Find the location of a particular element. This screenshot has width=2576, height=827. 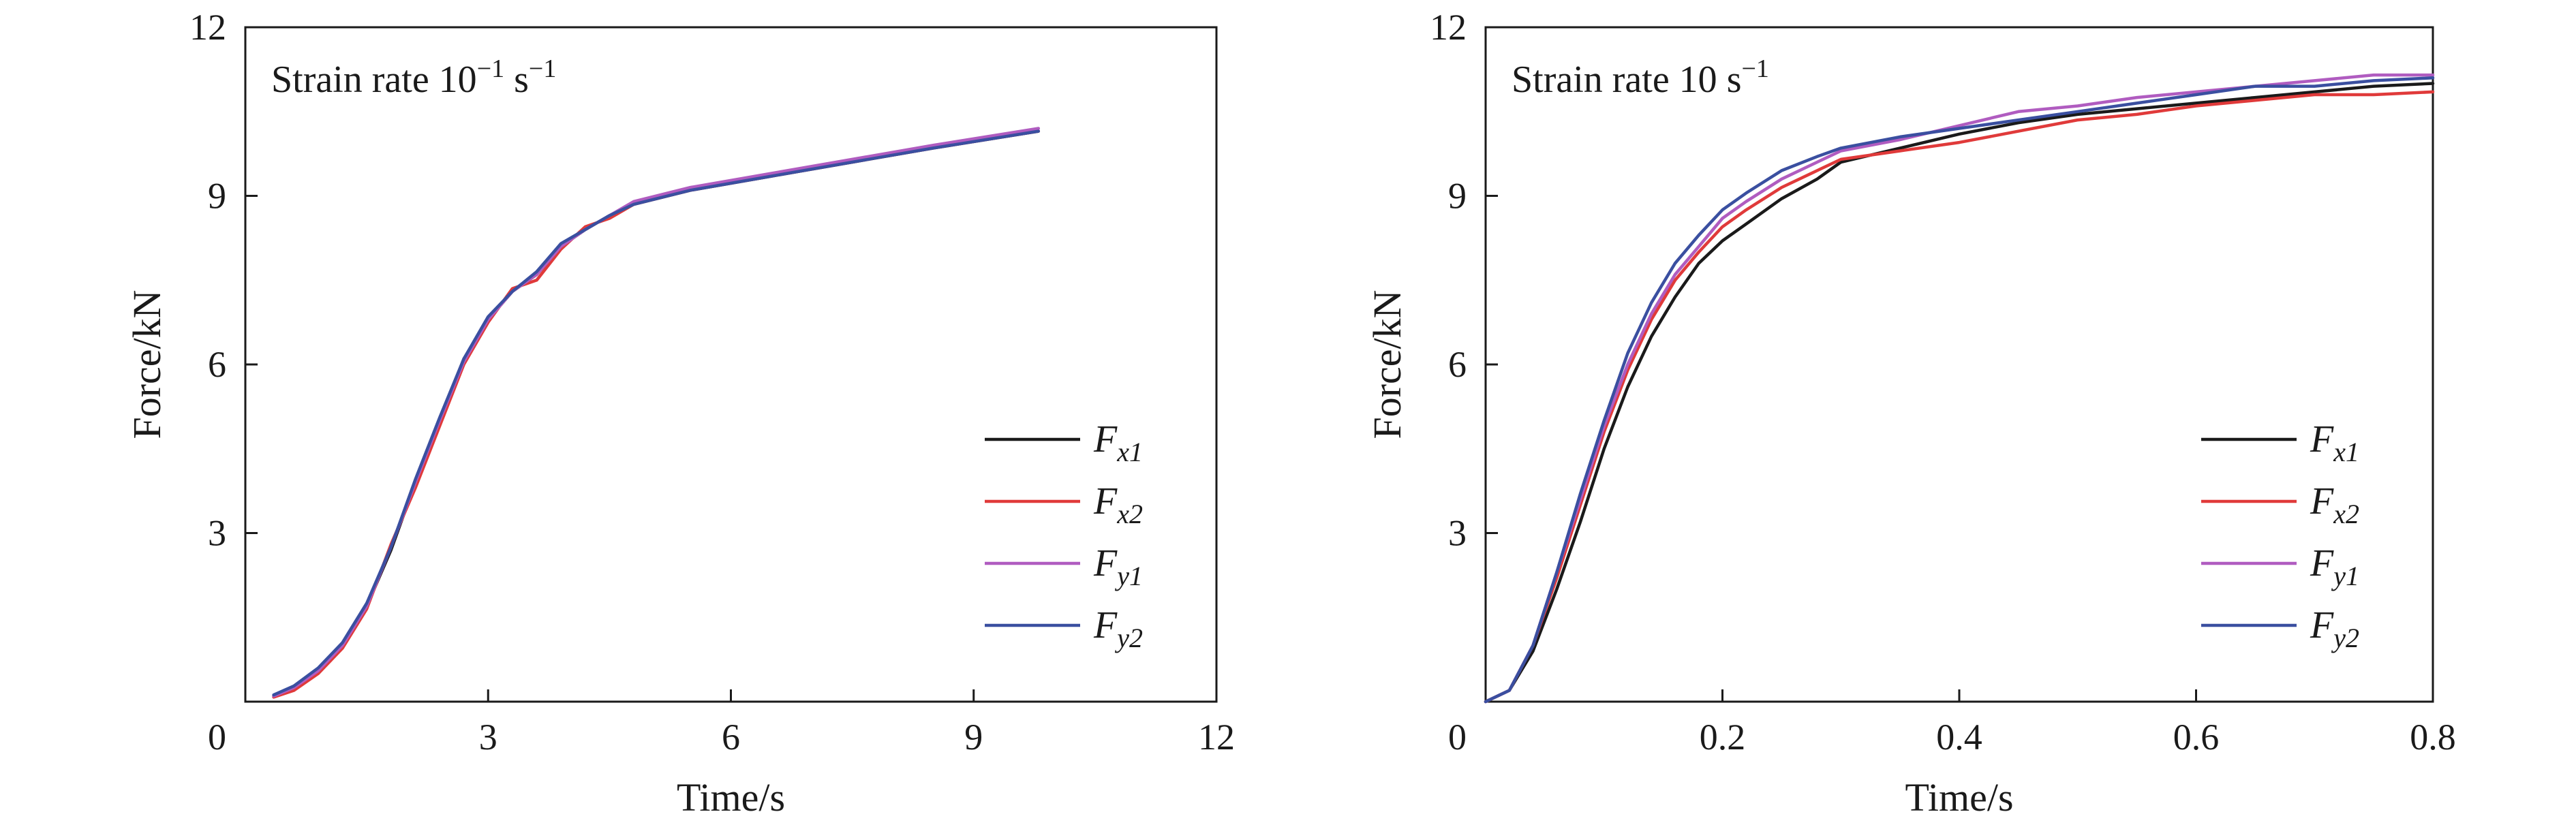

strain-rate-annotation: Strain rate 10 s−1 is located at coordinates (1641, 77).